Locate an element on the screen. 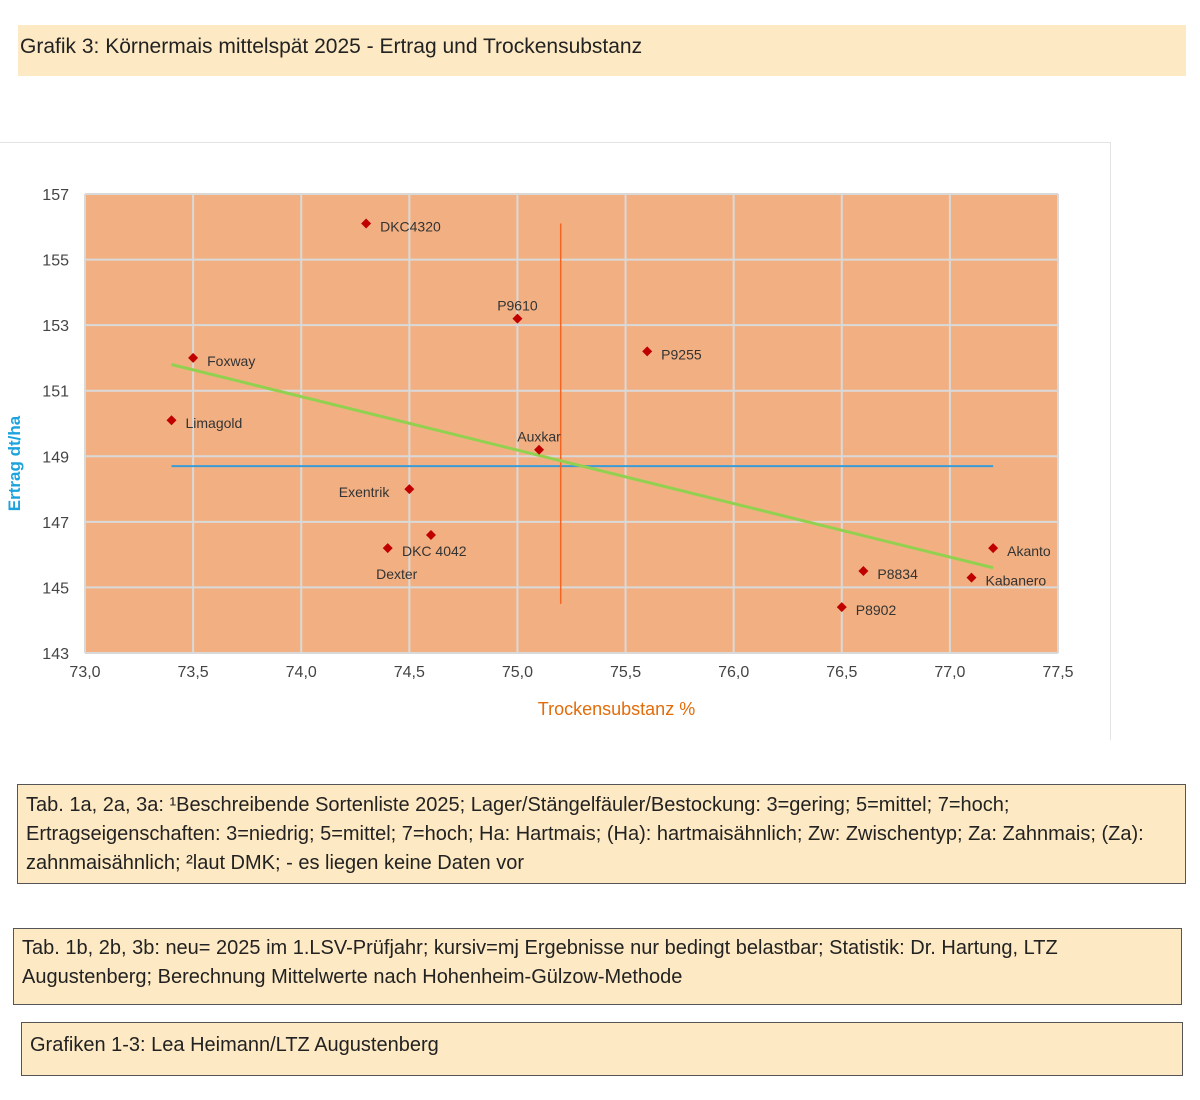 The height and width of the screenshot is (1100, 1200). x-tick-label: 77,5 is located at coordinates (1057, 672).